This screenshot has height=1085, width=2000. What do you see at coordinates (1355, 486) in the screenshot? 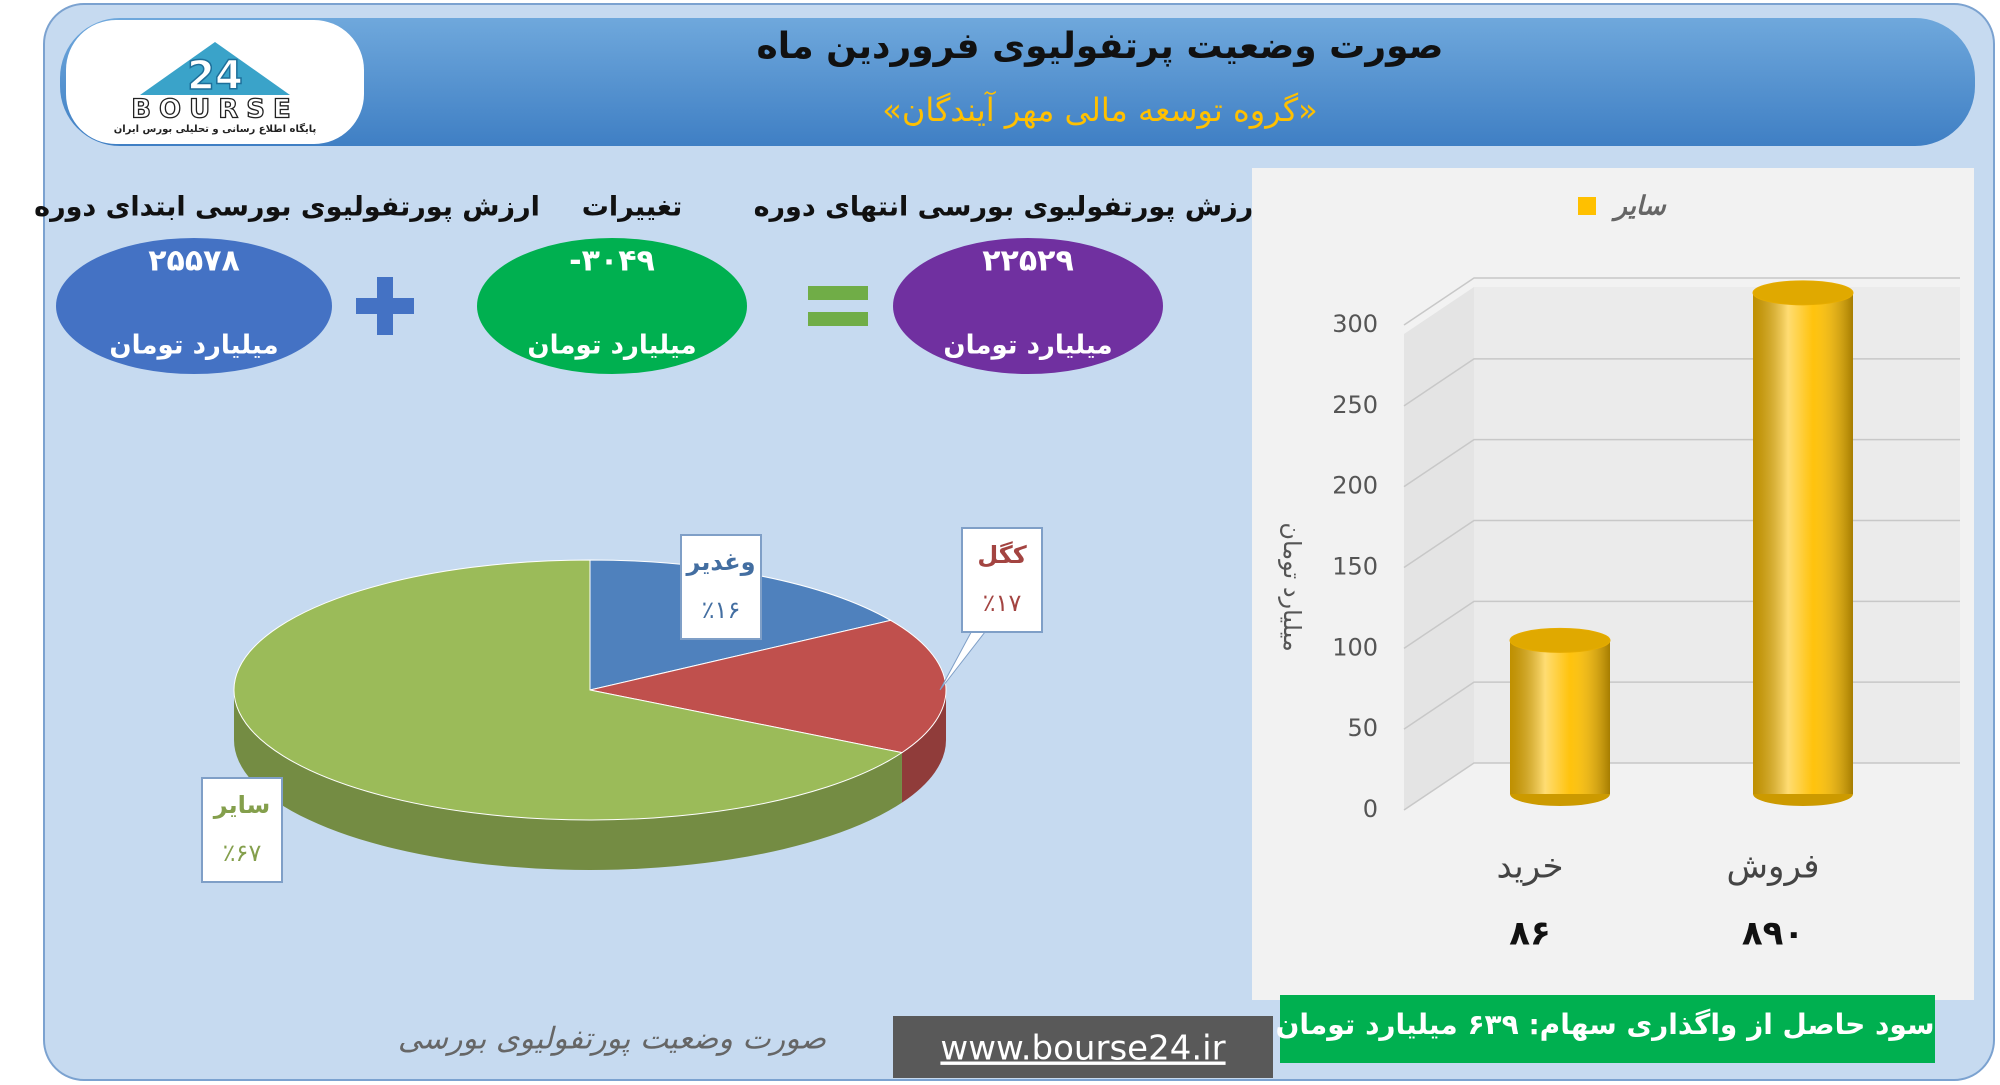
I see `y-tick-label: 200` at bounding box center [1355, 486].